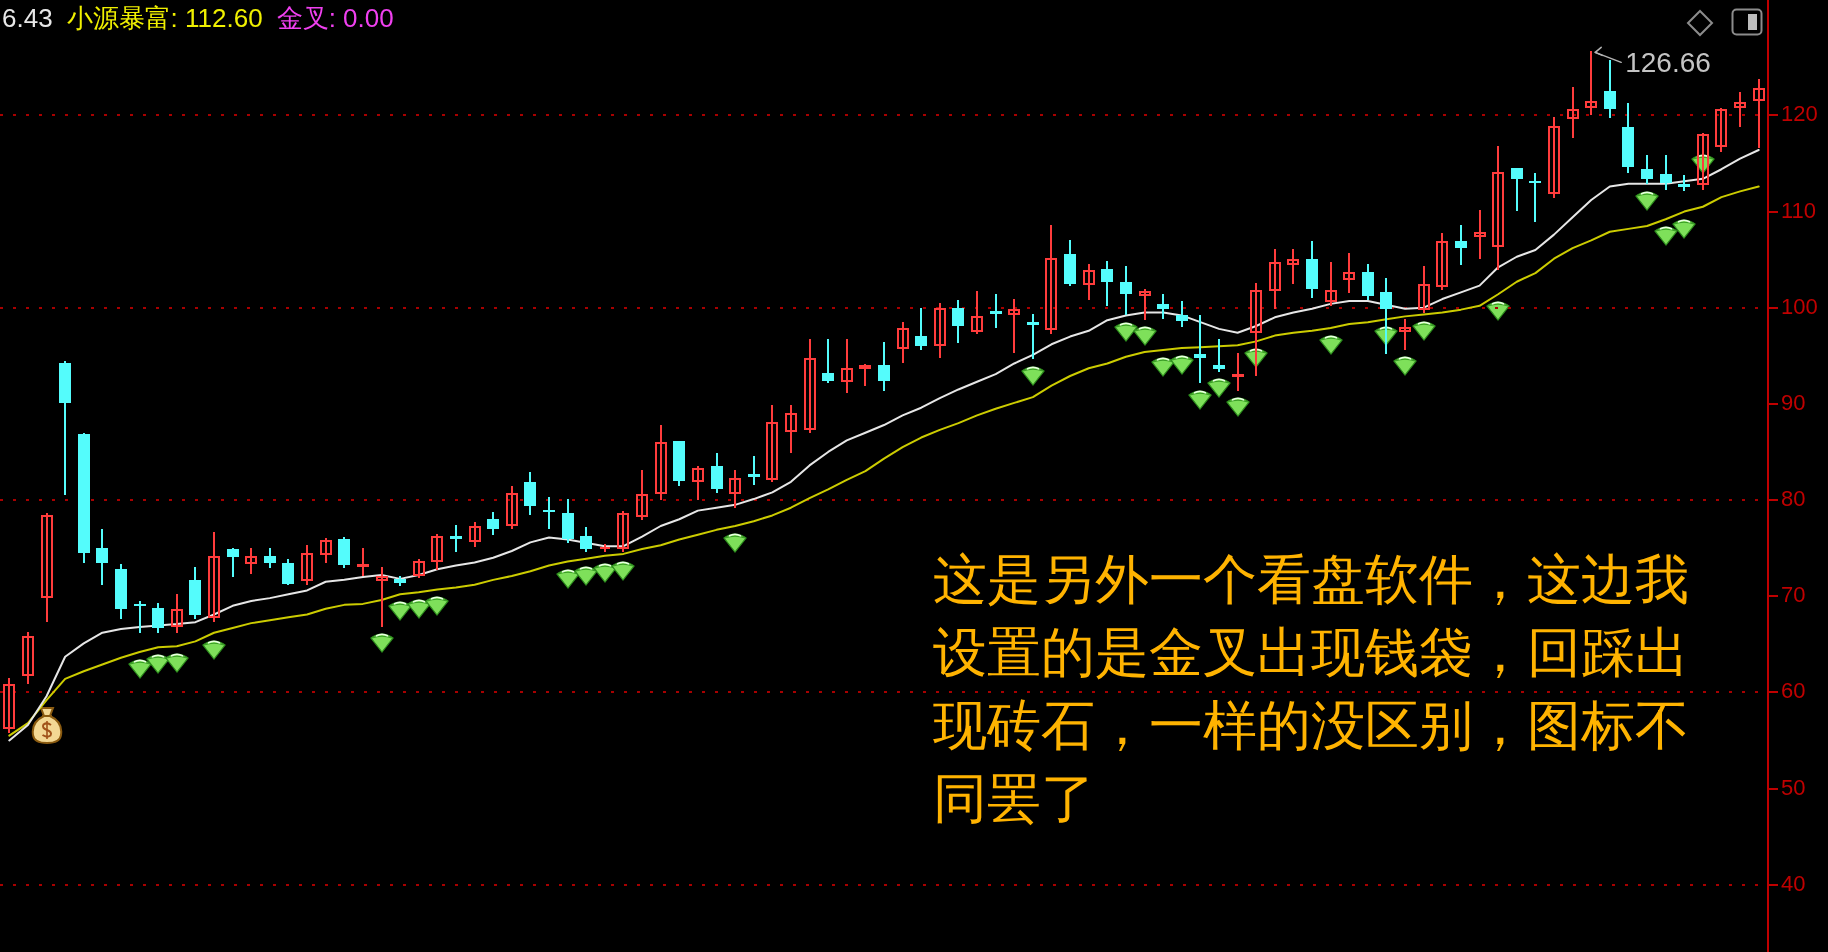 Image resolution: width=1828 pixels, height=952 pixels. What do you see at coordinates (164, 18) in the screenshot?
I see `annotation: 小源暴富: 112.60` at bounding box center [164, 18].